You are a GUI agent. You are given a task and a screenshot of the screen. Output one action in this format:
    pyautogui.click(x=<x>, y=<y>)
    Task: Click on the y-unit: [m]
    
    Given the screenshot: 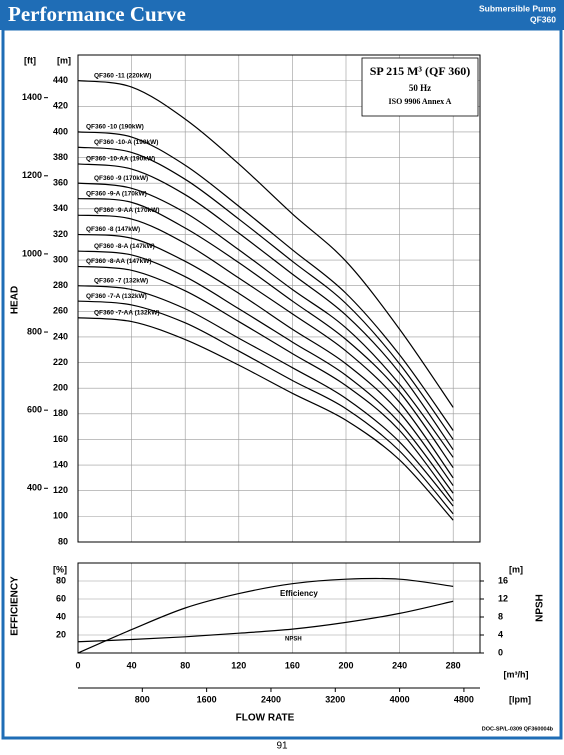 What is the action you would take?
    pyautogui.click(x=64, y=60)
    